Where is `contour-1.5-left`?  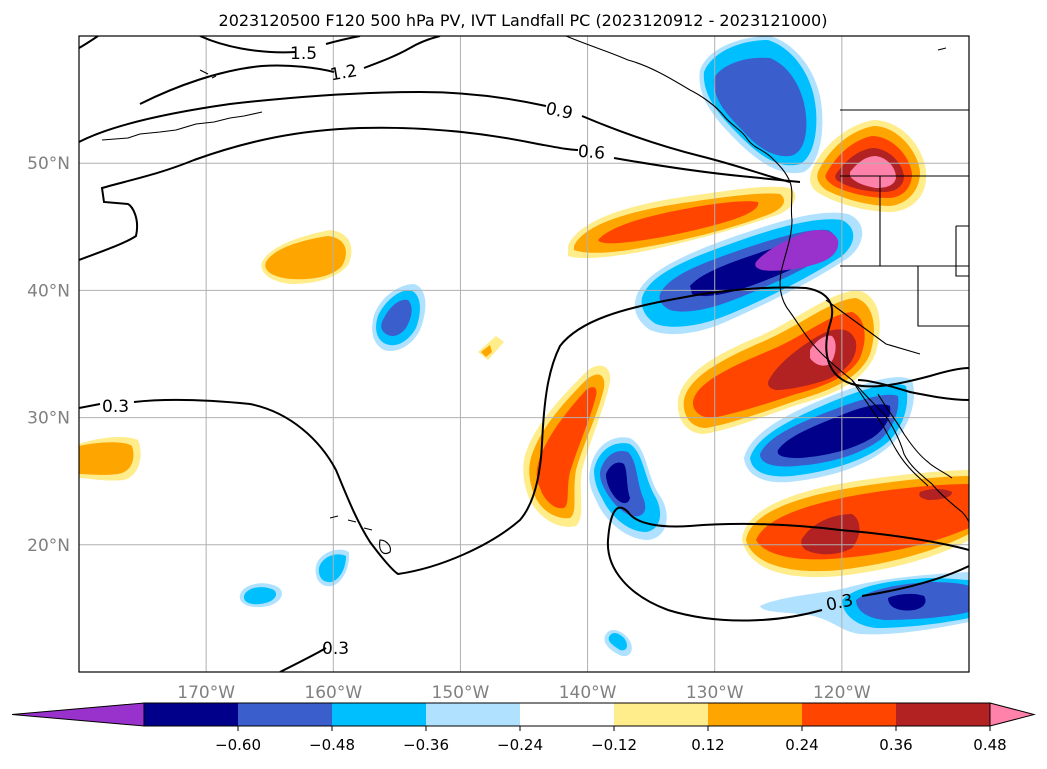
contour-1.5-left is located at coordinates (89, 42).